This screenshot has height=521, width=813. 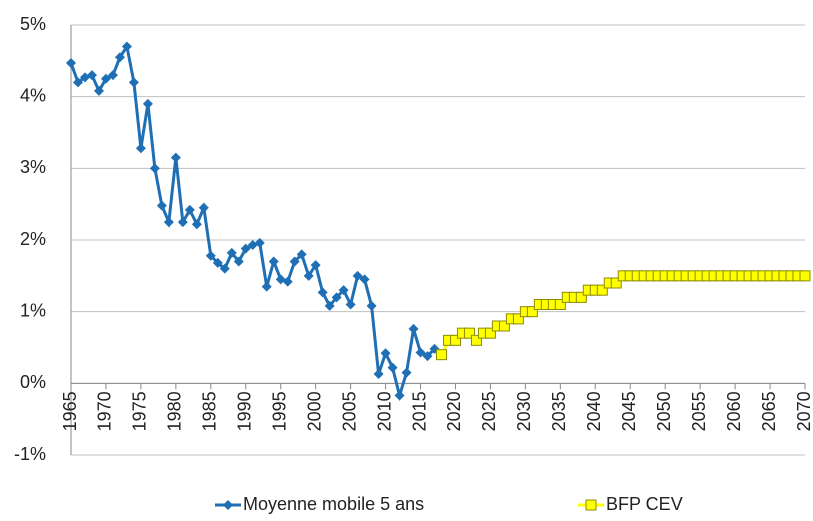 I want to click on x-tick-label: 1990, so click(x=245, y=411).